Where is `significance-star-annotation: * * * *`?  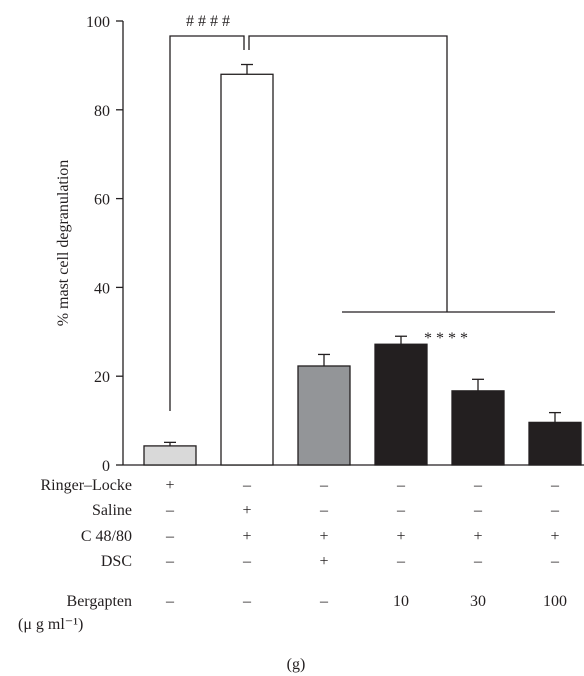
significance-star-annotation: * * * * is located at coordinates (446, 338).